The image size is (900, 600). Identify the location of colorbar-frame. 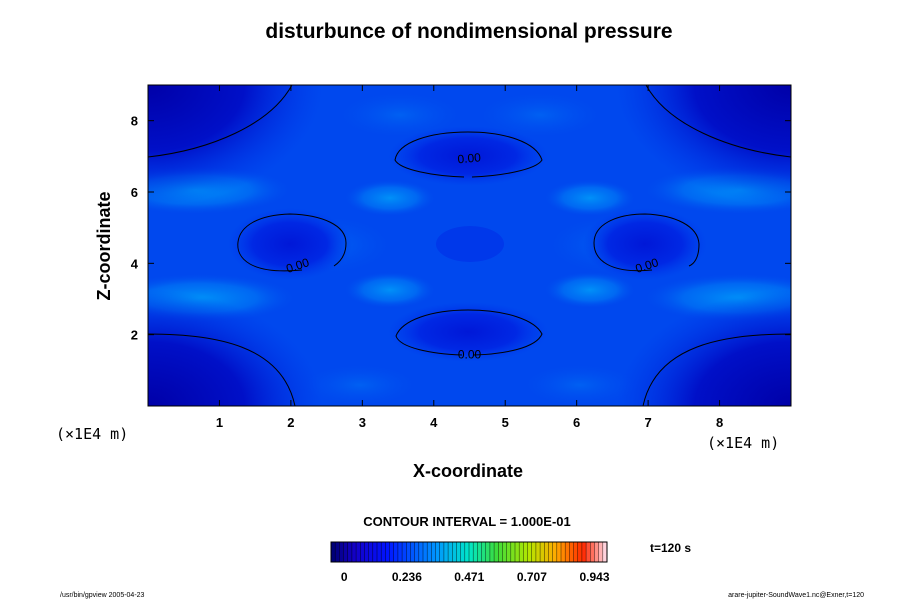
(469, 552).